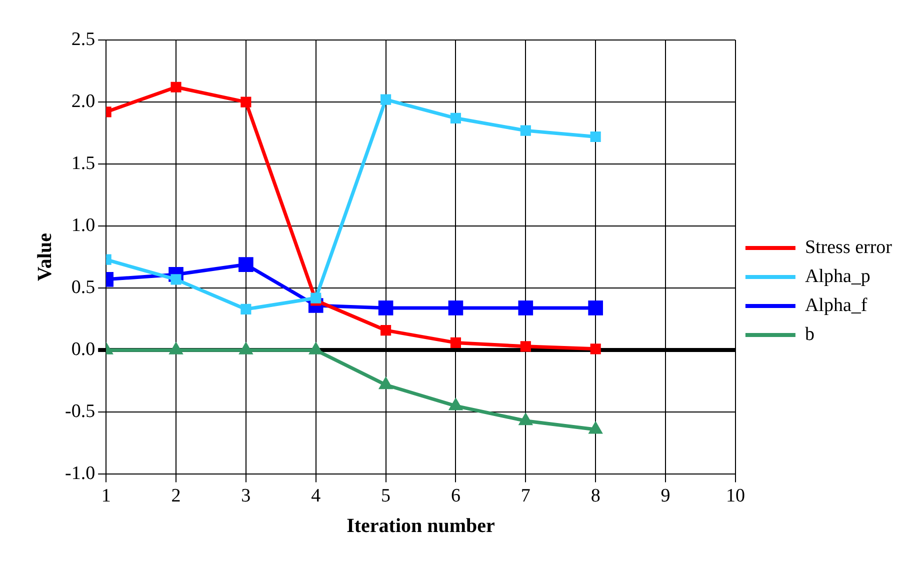  What do you see at coordinates (83, 101) in the screenshot?
I see `y-tick-label: 2.0` at bounding box center [83, 101].